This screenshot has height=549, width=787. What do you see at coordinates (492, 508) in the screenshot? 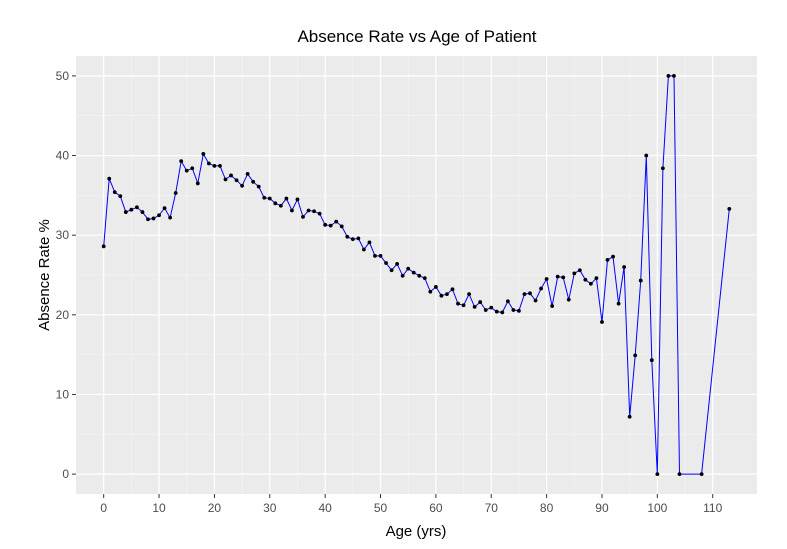
I see `x-tick-label: 70` at bounding box center [492, 508].